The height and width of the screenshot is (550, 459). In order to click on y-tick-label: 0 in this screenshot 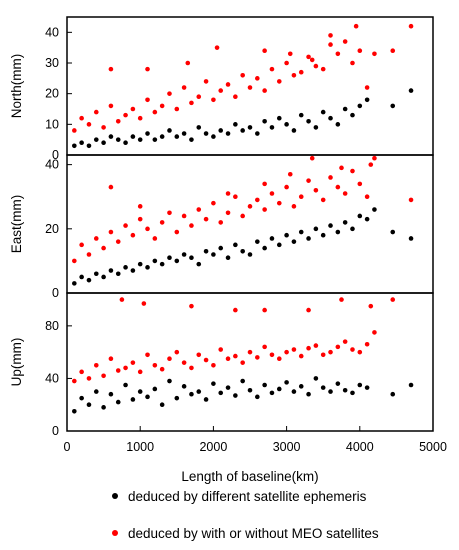, I will do `click(55, 155)`.